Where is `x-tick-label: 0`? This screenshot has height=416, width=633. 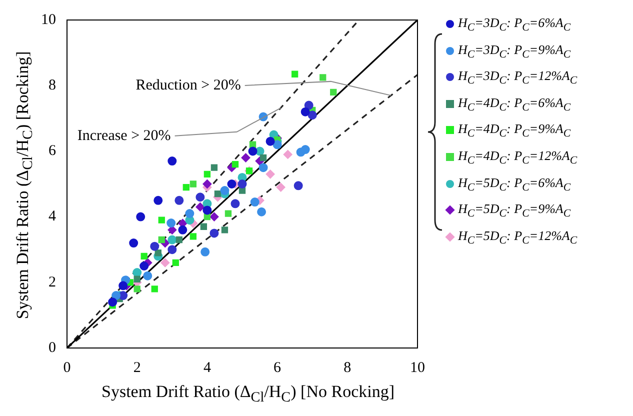
x-tick-label: 0 is located at coordinates (67, 368).